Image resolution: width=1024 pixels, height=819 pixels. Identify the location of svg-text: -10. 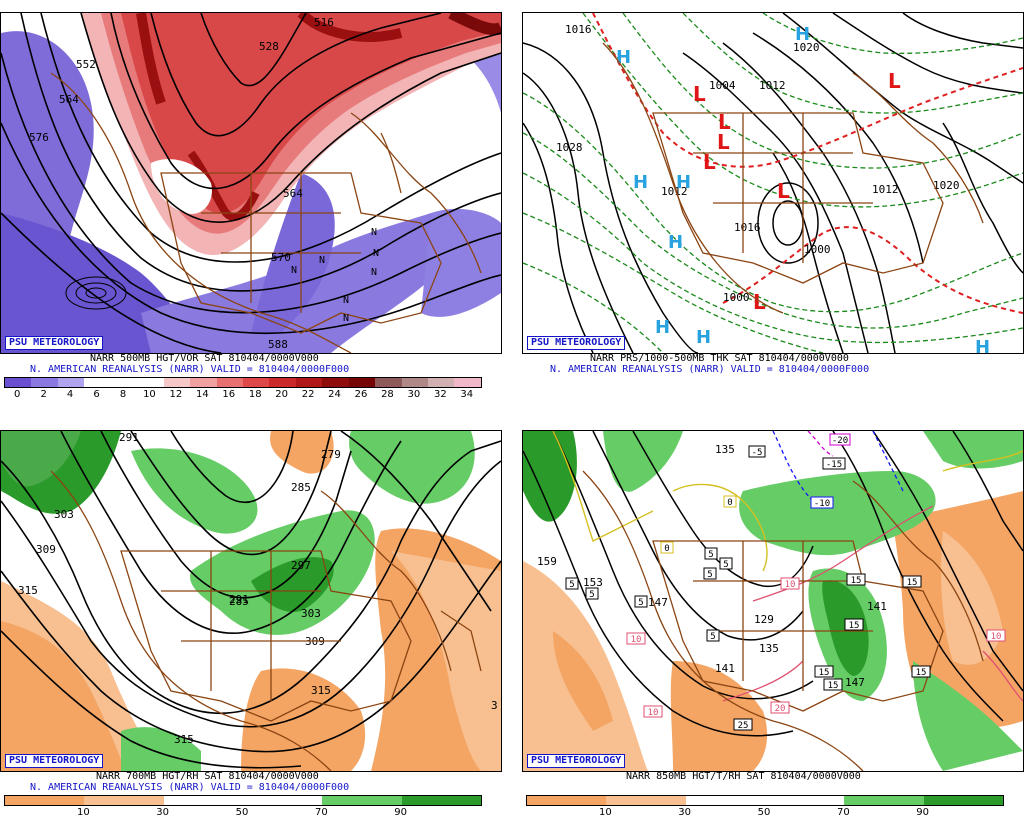
(822, 504).